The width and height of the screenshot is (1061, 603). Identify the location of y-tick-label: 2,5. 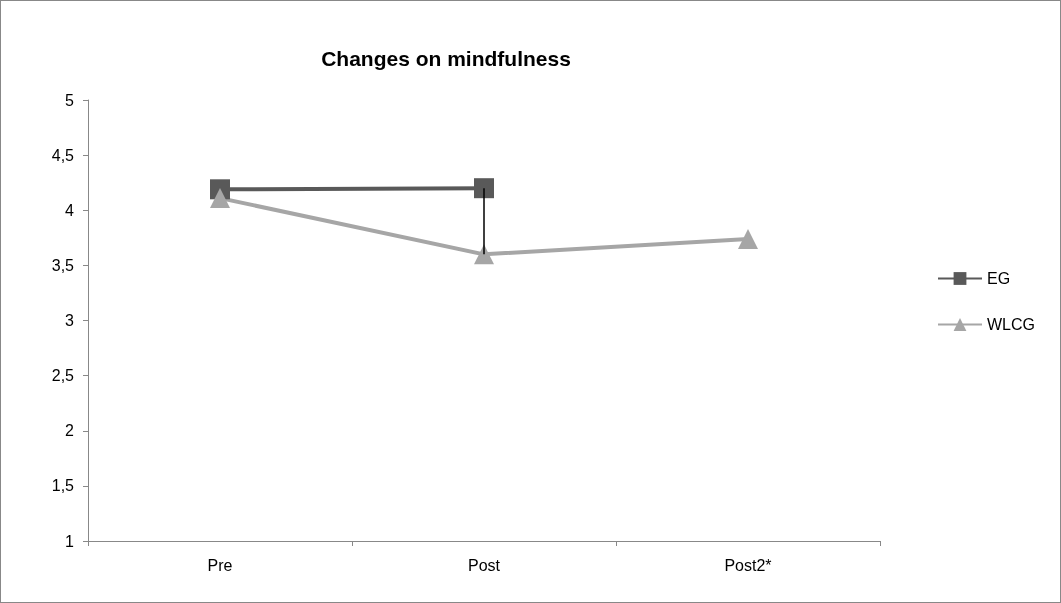
(63, 376).